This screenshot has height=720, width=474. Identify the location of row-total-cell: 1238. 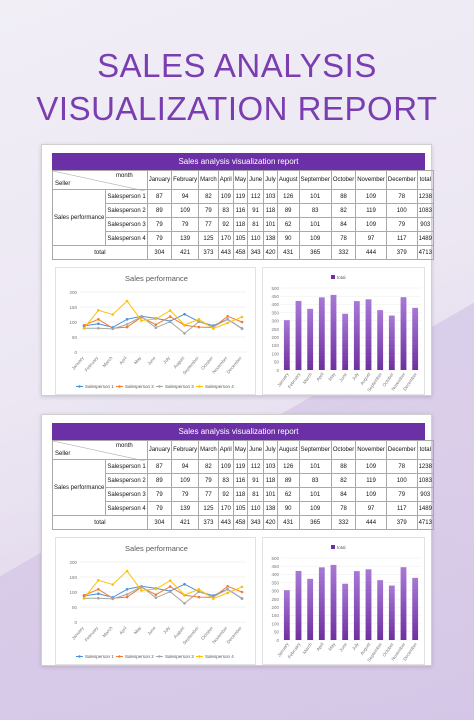
(425, 196).